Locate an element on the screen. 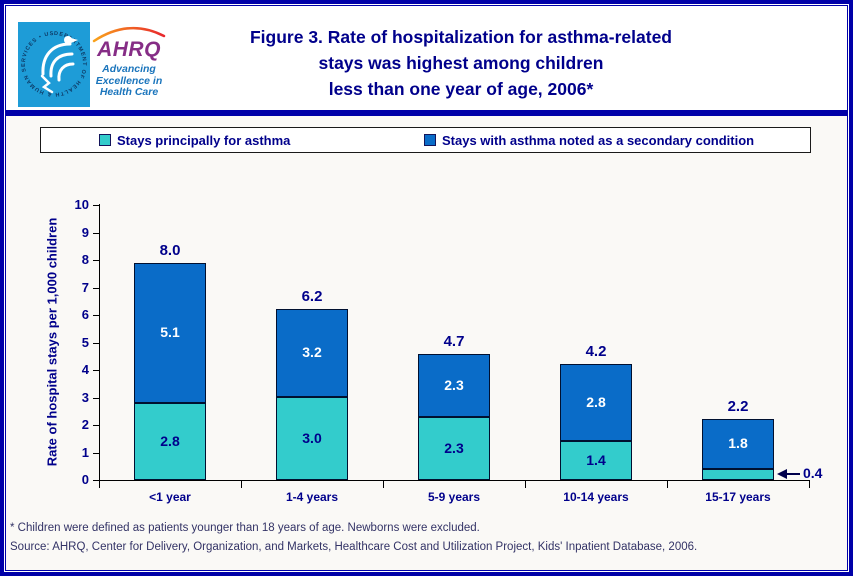  x-category-label: 5-9 years is located at coordinates (454, 497).